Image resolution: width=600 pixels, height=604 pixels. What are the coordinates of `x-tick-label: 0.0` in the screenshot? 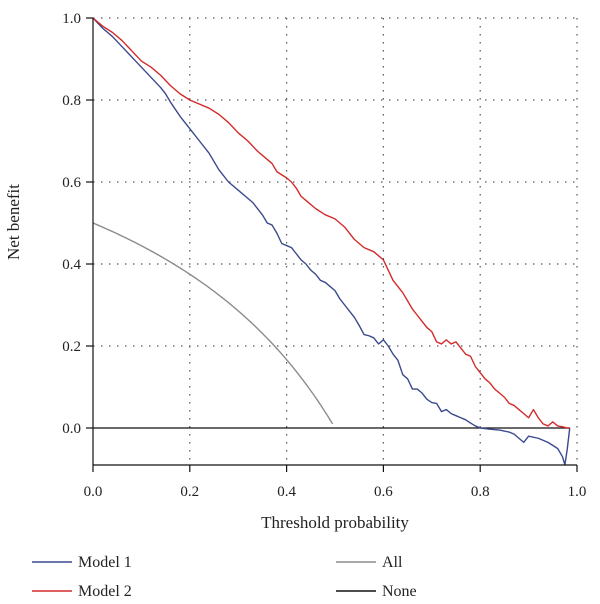 It's located at (93, 492).